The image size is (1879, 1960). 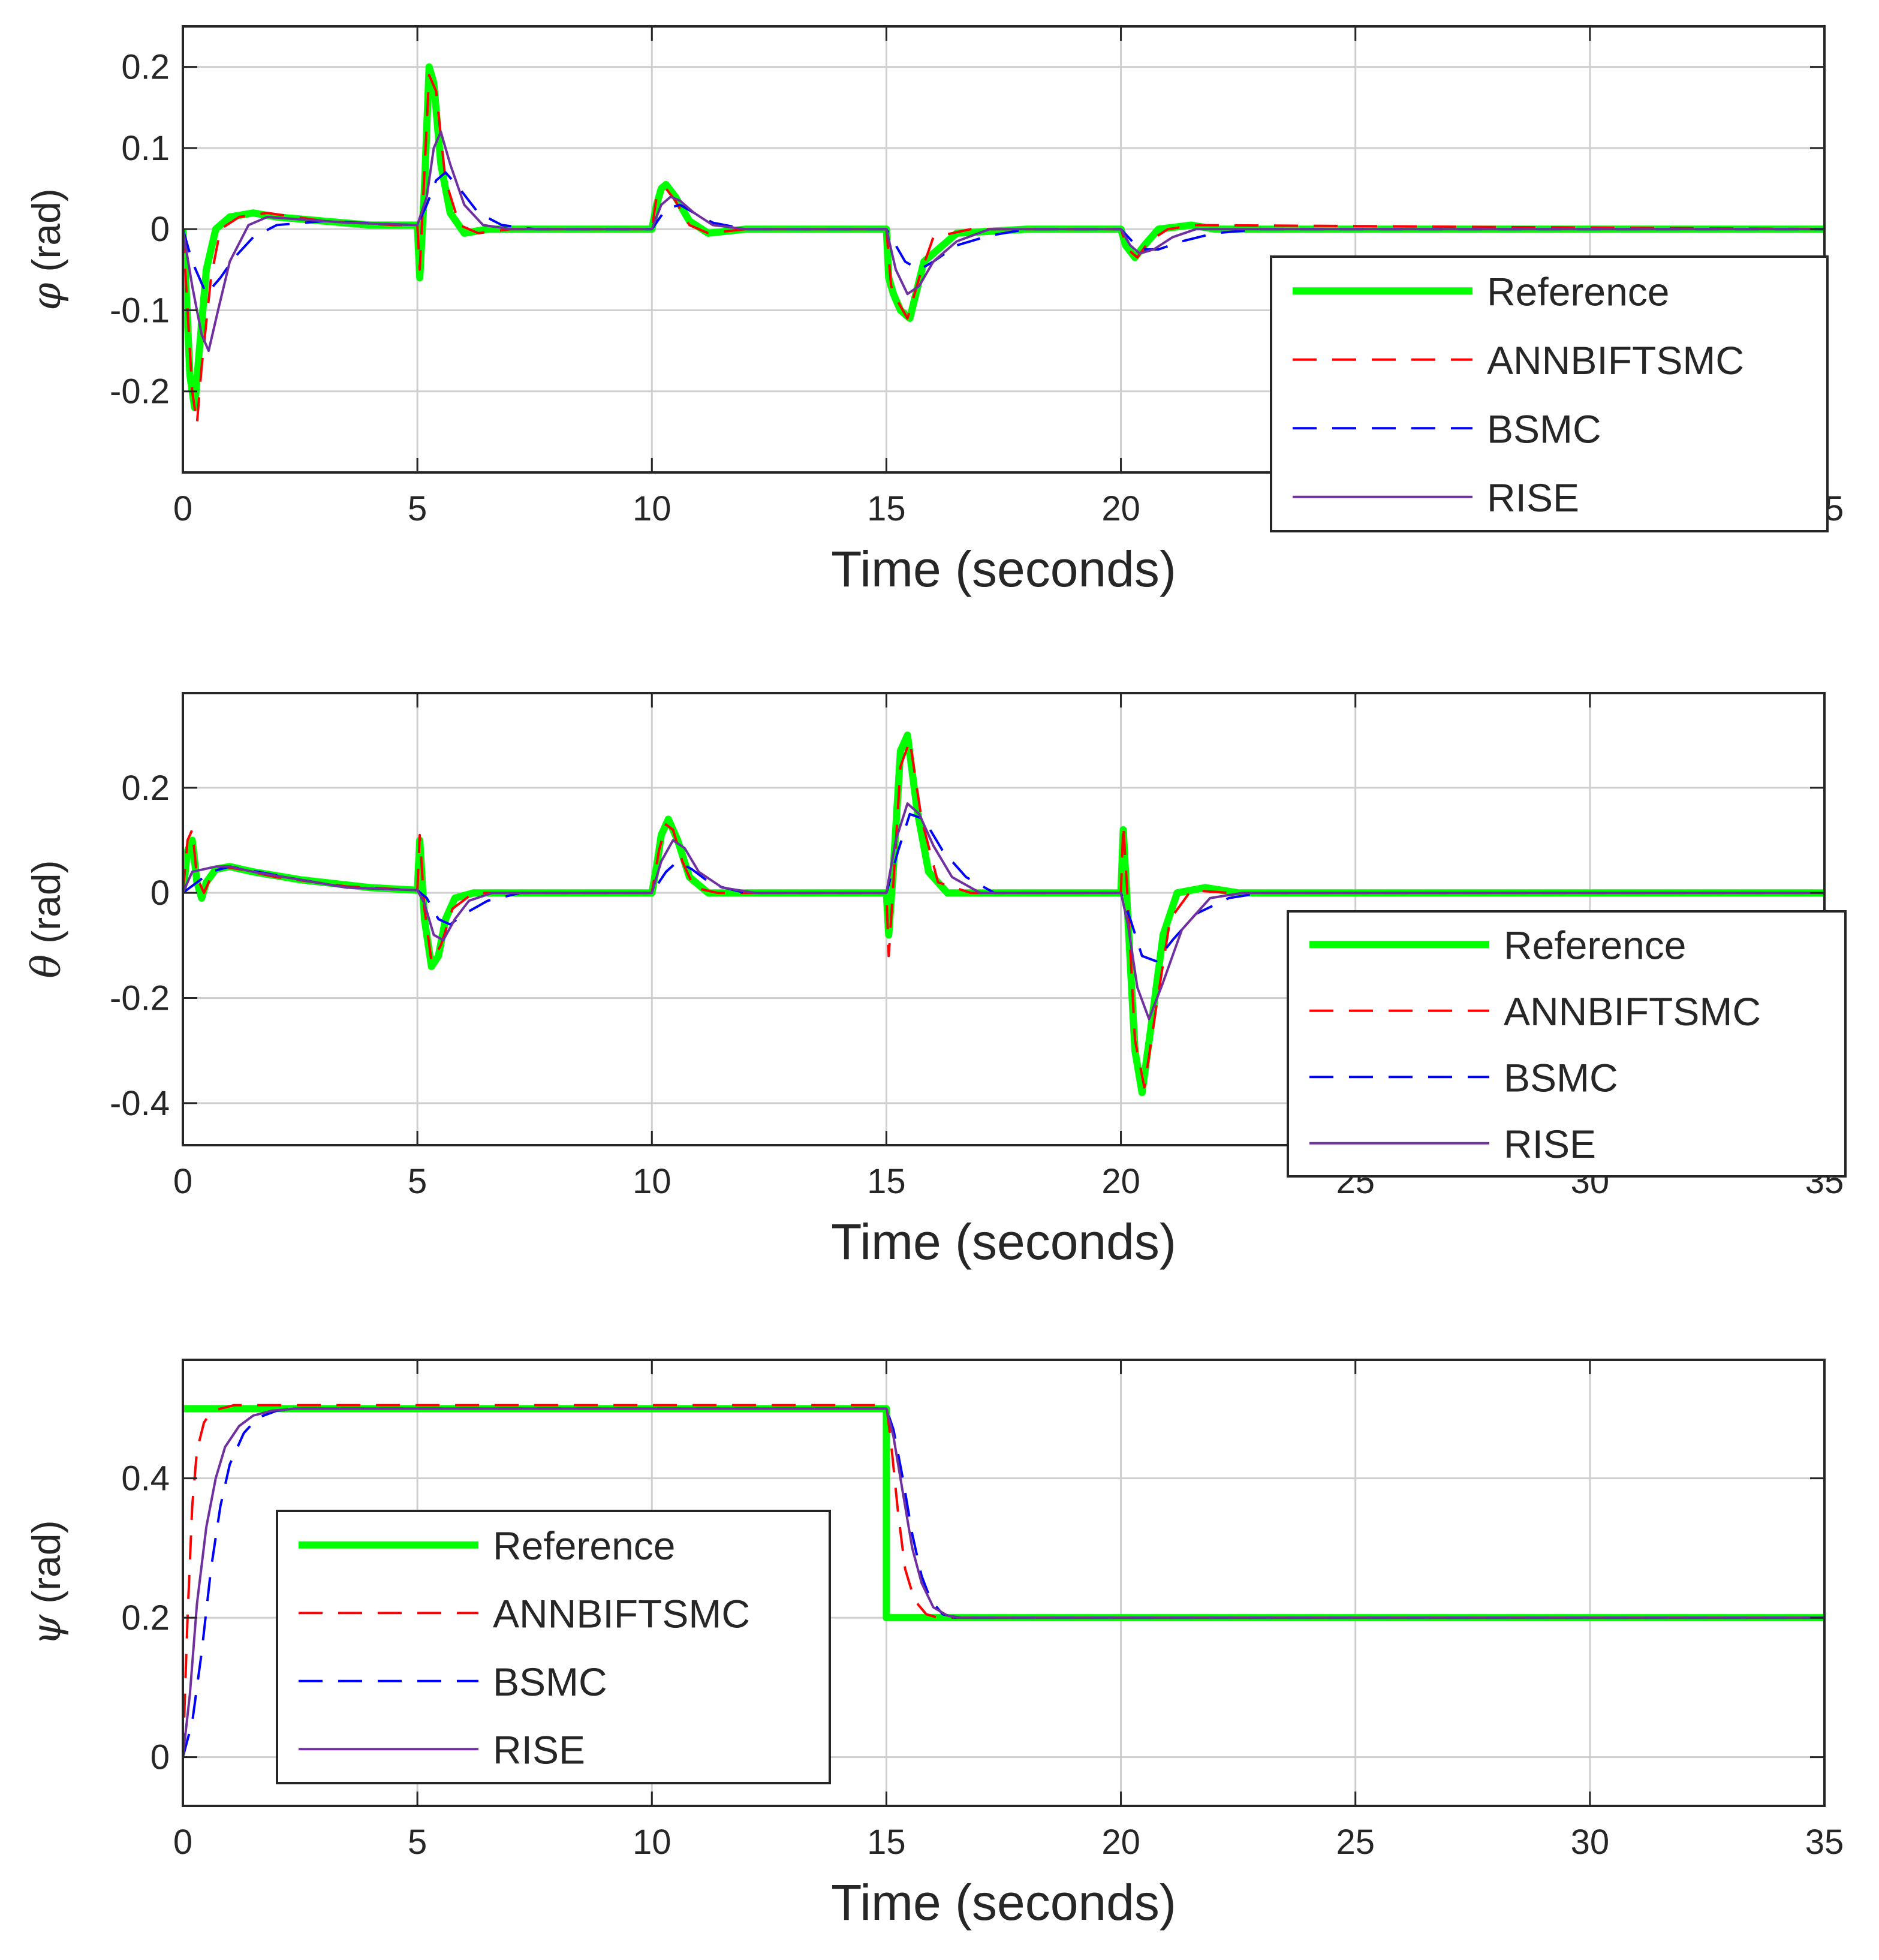 I want to click on x-tick-label: 25, so click(x=1355, y=1842).